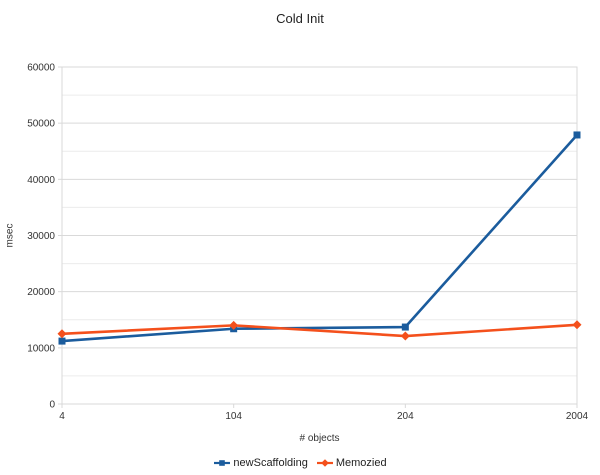 The width and height of the screenshot is (600, 475). I want to click on y-tick-label: 40000, so click(41, 180).